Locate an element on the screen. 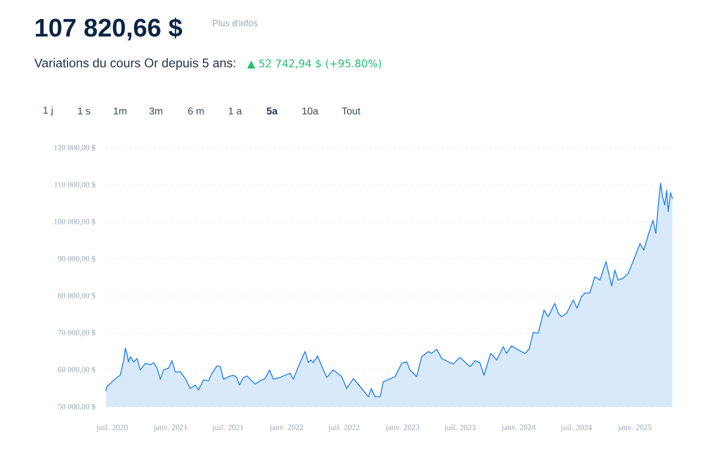 The height and width of the screenshot is (471, 702). text: Plus d'infos is located at coordinates (235, 23).